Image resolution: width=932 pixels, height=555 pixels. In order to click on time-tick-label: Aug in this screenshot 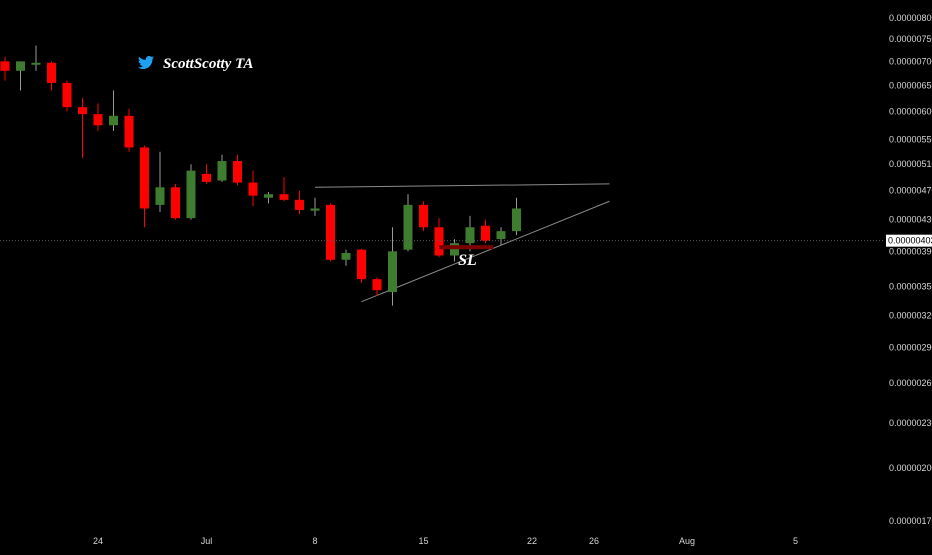, I will do `click(687, 541)`.